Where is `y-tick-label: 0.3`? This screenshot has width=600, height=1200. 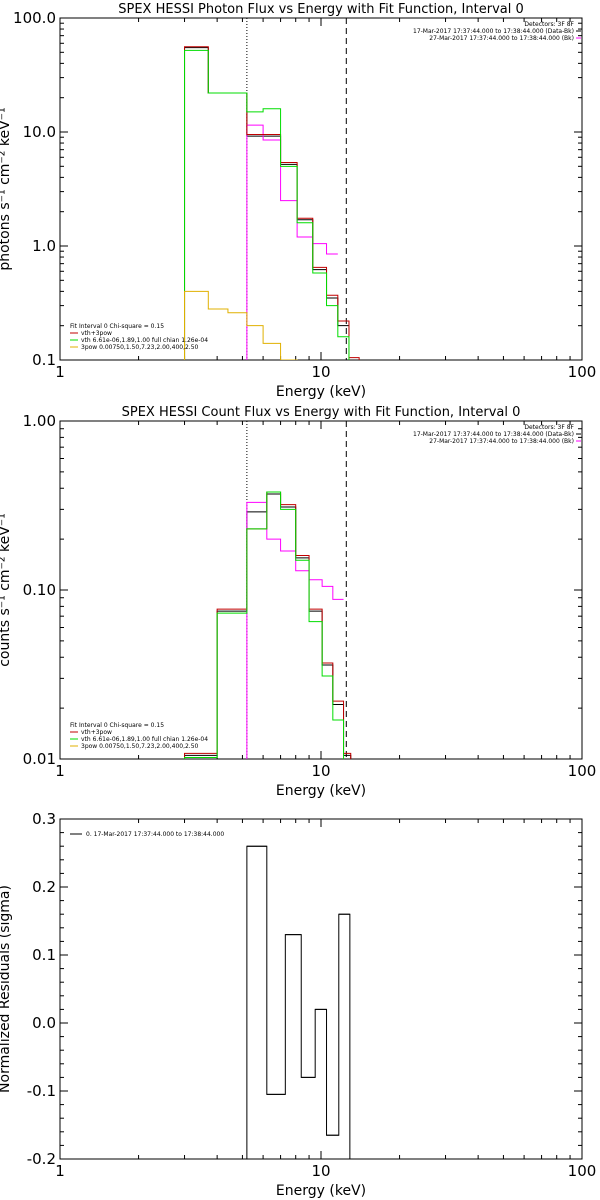 y-tick-label: 0.3 is located at coordinates (44, 819).